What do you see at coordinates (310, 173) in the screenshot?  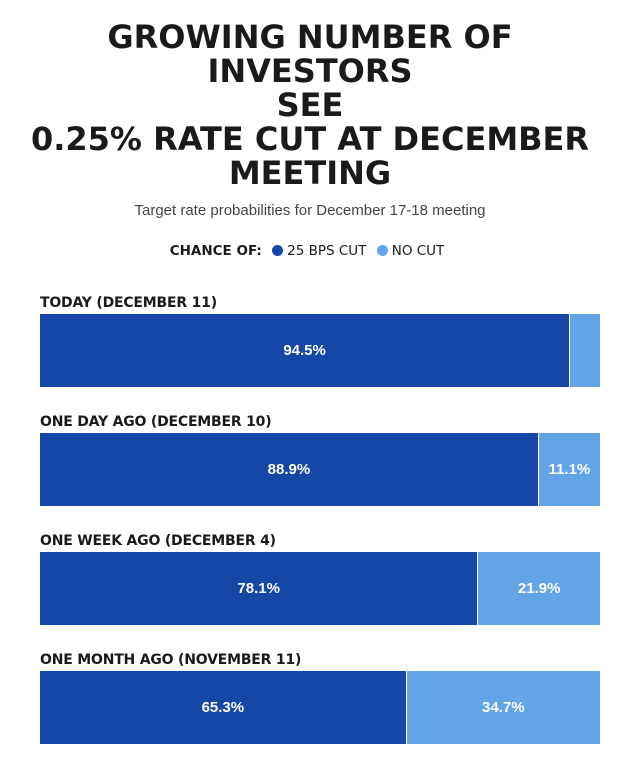 I see `title-line-4: MEETING` at bounding box center [310, 173].